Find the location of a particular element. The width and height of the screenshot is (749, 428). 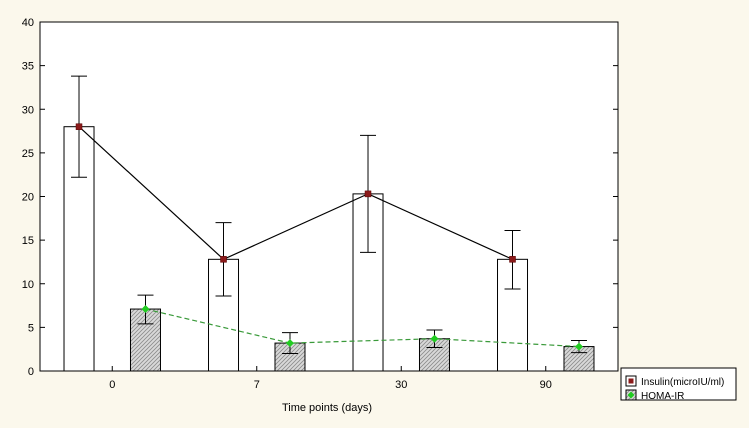

y-tick-label: 5 is located at coordinates (31, 328).